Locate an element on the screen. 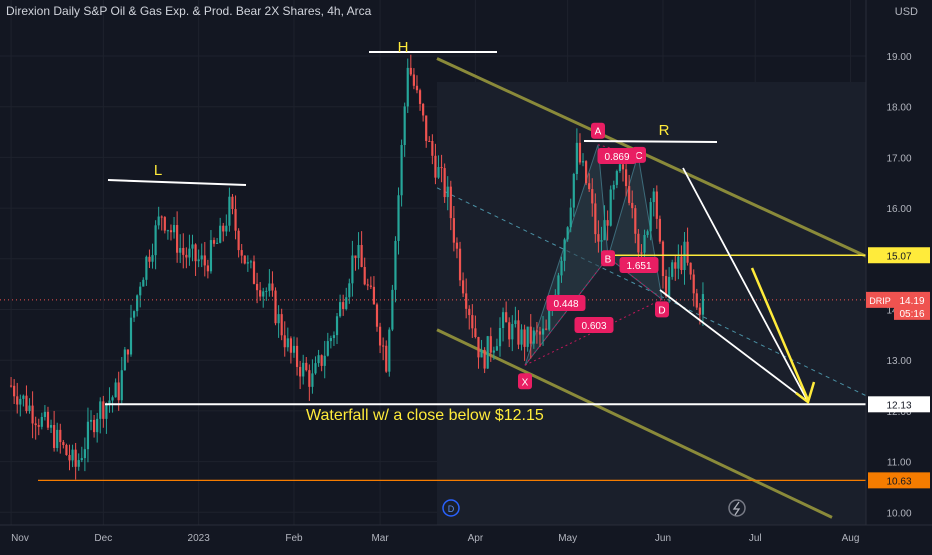 Image resolution: width=932 pixels, height=555 pixels. price-tick-label: 16.00 is located at coordinates (898, 209).